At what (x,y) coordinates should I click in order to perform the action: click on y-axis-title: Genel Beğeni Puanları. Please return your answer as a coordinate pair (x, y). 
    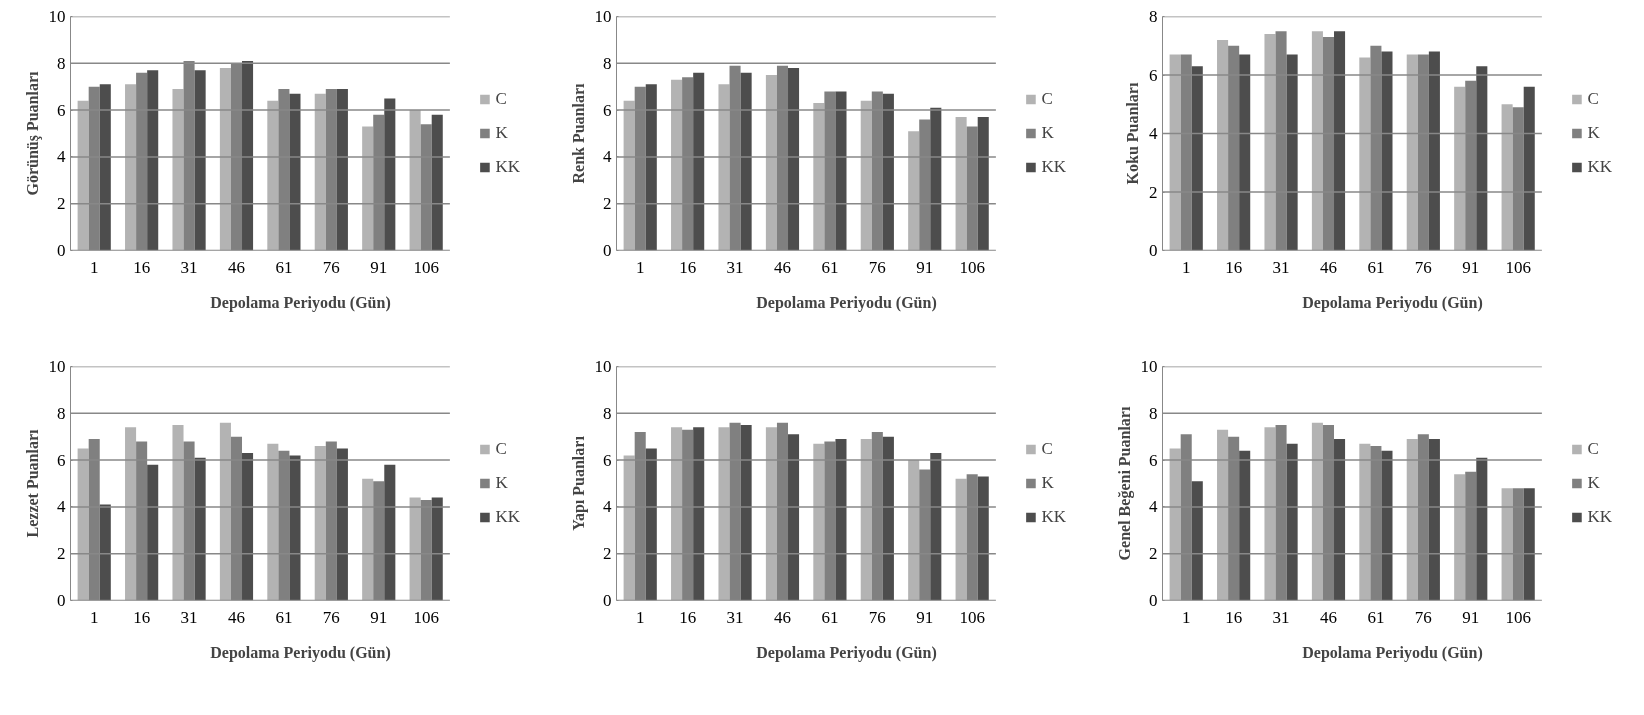
    Looking at the image, I should click on (1124, 483).